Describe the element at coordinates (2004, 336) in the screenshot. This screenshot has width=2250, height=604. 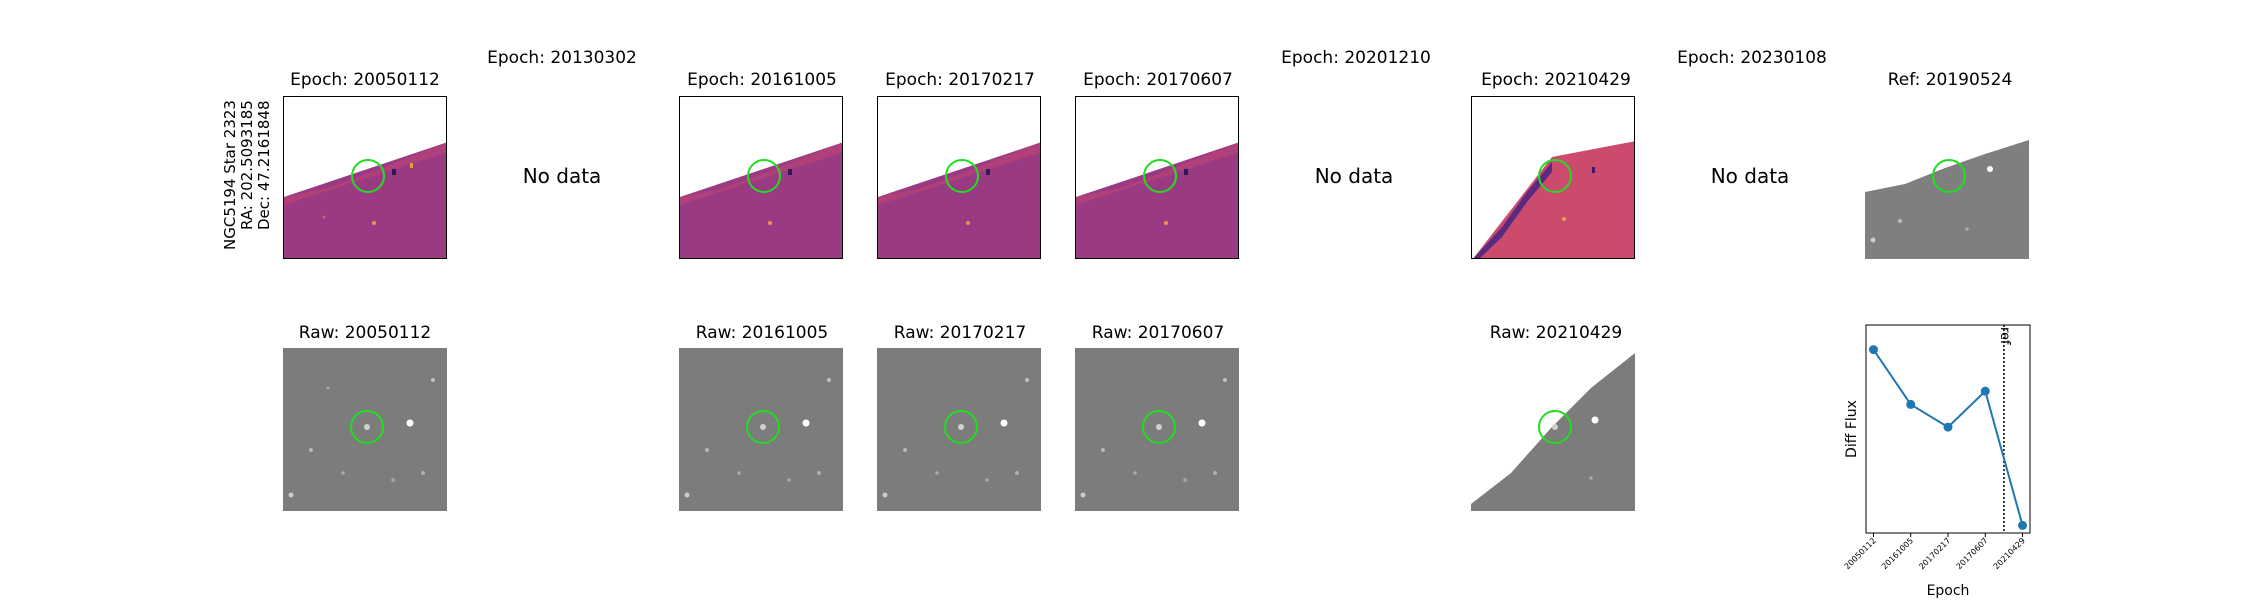
I see `ref-line-label: ref` at that location.